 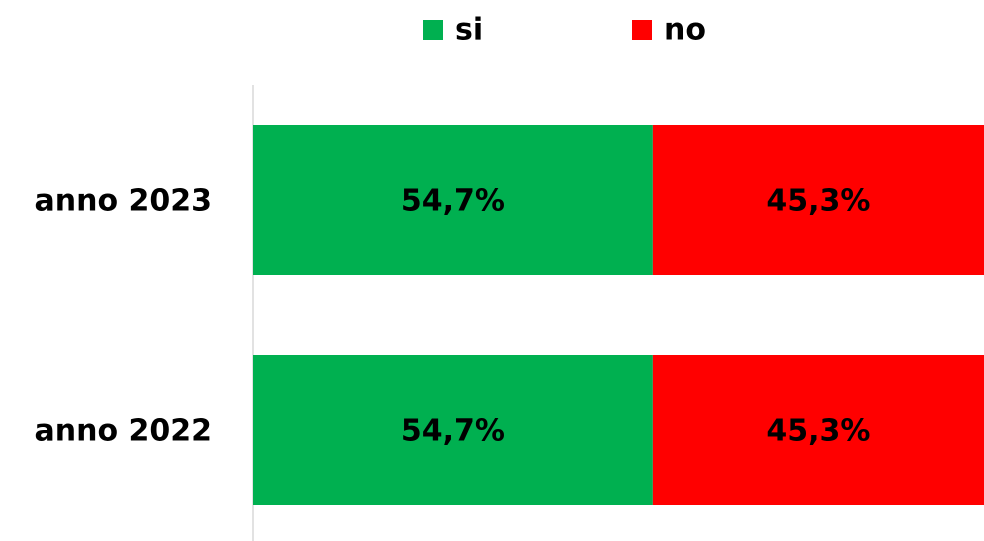 I want to click on legend-label: si, so click(x=469, y=30).